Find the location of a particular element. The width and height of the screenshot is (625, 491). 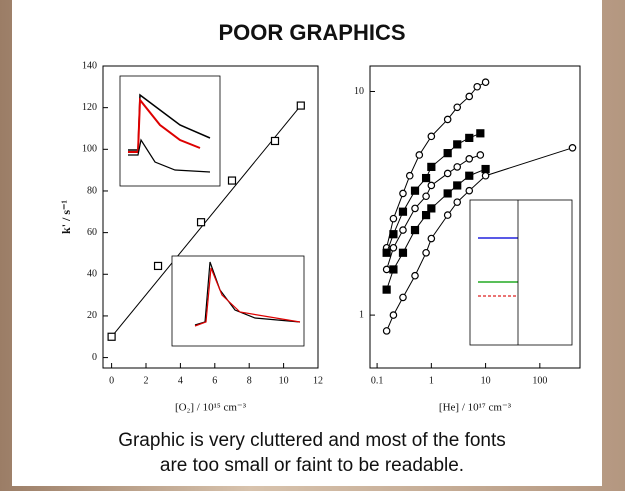

y-axis-label: k' / s⁻¹ is located at coordinates (66, 217).